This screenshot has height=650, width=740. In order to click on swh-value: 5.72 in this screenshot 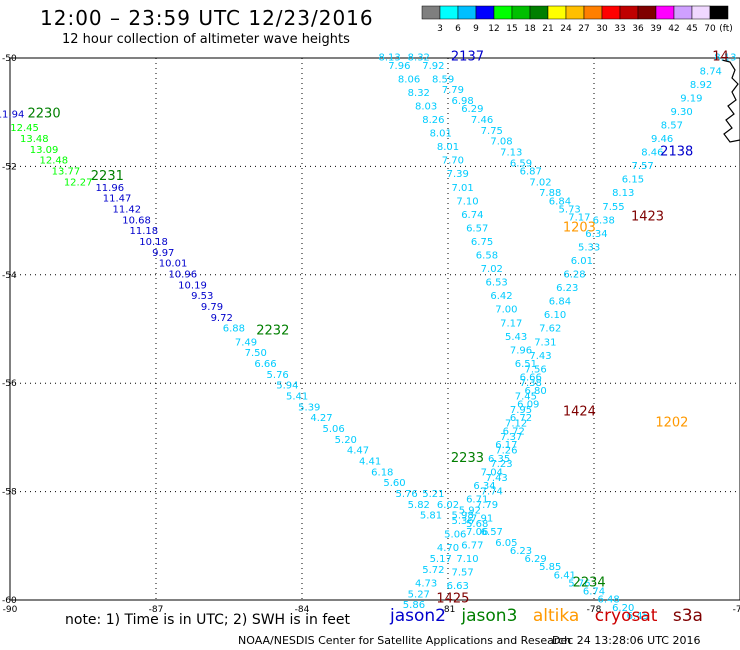, I will do `click(433, 570)`.